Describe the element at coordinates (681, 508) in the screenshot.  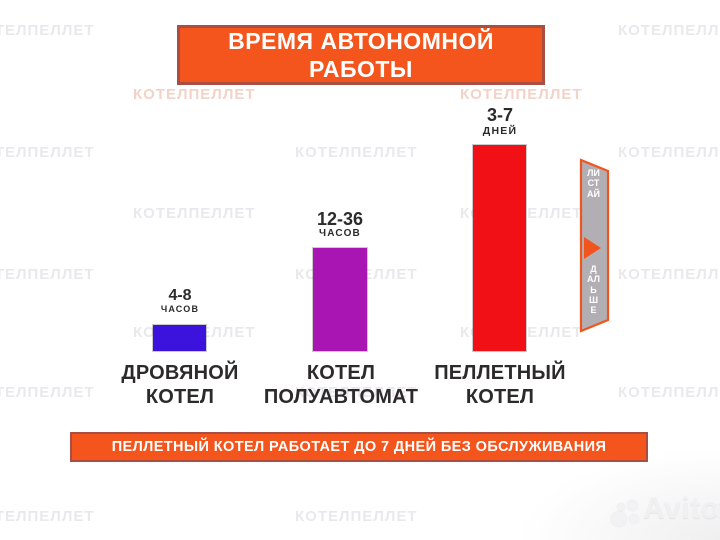
I see `avito-brand-text: Avito` at that location.